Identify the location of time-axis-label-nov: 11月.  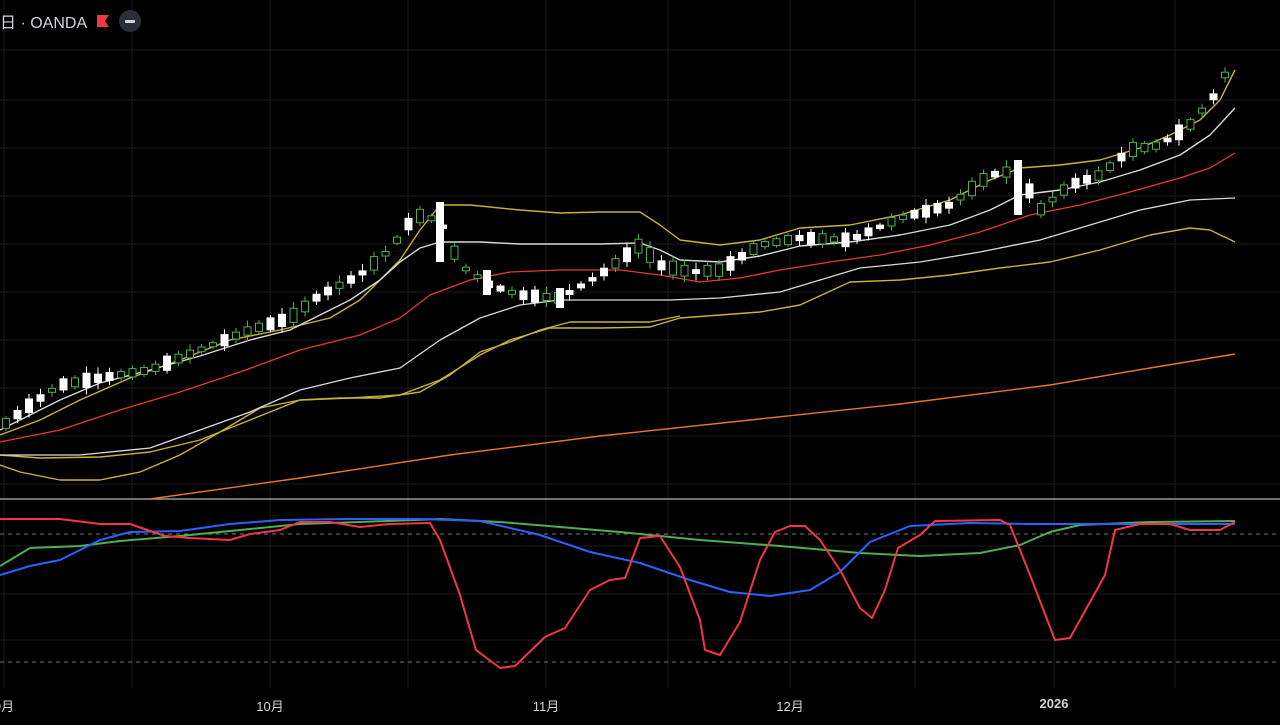
(546, 706).